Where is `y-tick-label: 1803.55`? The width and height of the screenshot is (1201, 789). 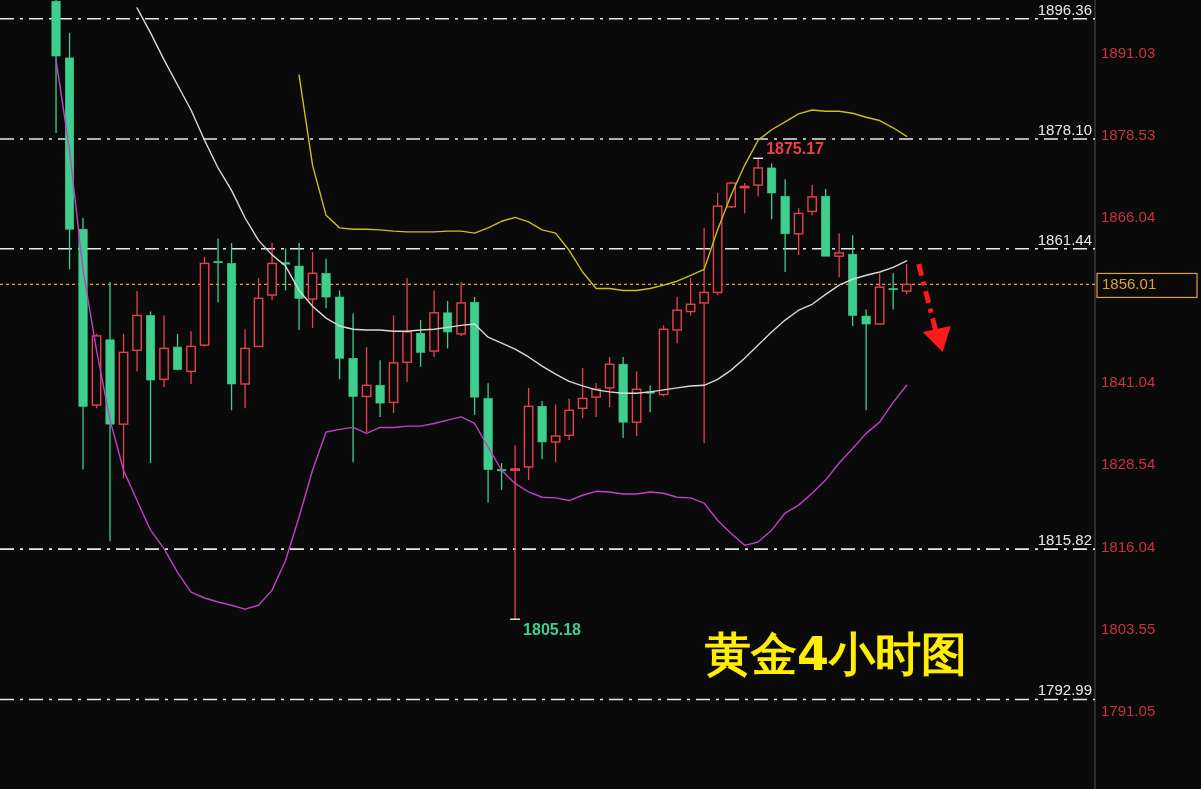 y-tick-label: 1803.55 is located at coordinates (1128, 628).